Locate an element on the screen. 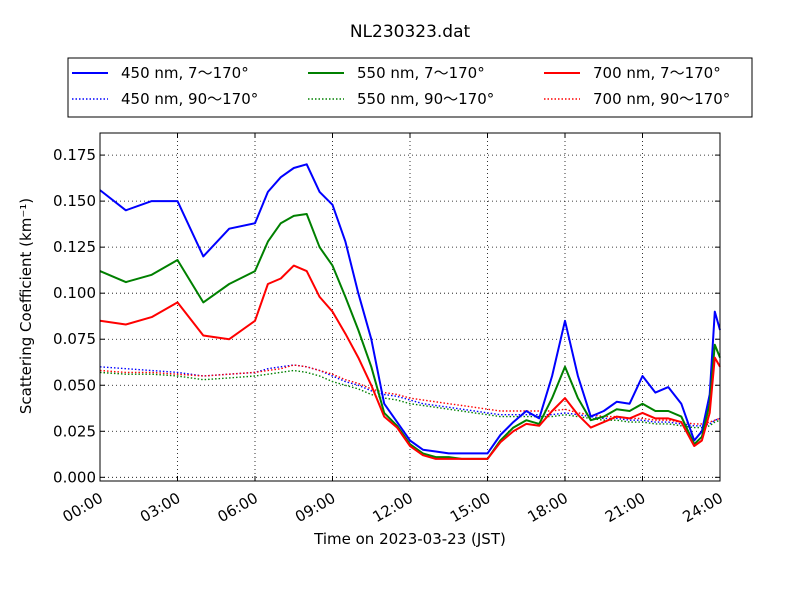 This screenshot has width=800, height=600. x-tick-label: 03:00 is located at coordinates (160, 507).